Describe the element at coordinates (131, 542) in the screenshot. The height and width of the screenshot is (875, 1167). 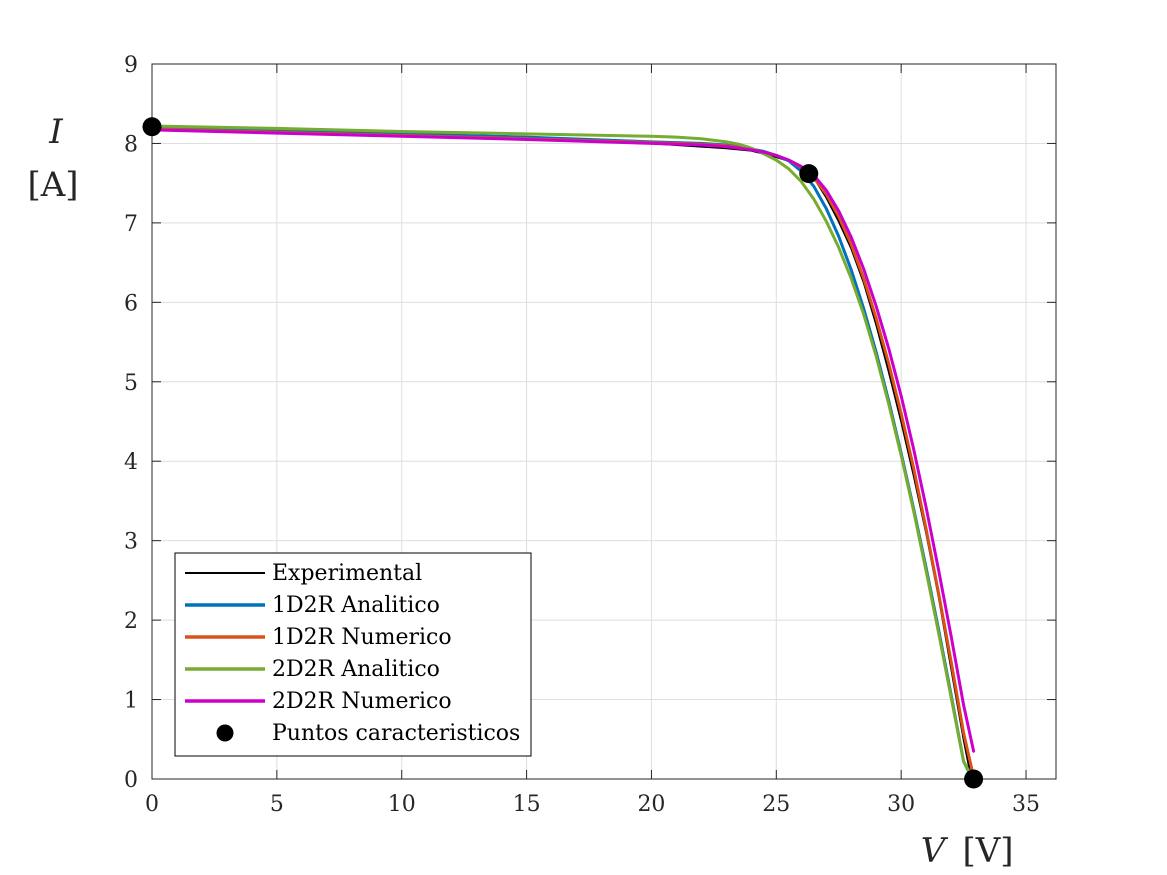
I see `y-tick-label: 3` at that location.